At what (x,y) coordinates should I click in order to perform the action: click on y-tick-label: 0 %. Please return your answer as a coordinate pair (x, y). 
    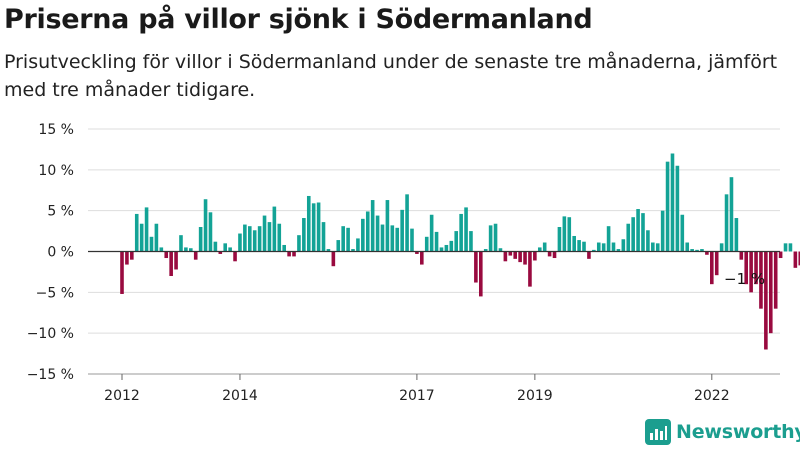
    Looking at the image, I should click on (60, 253).